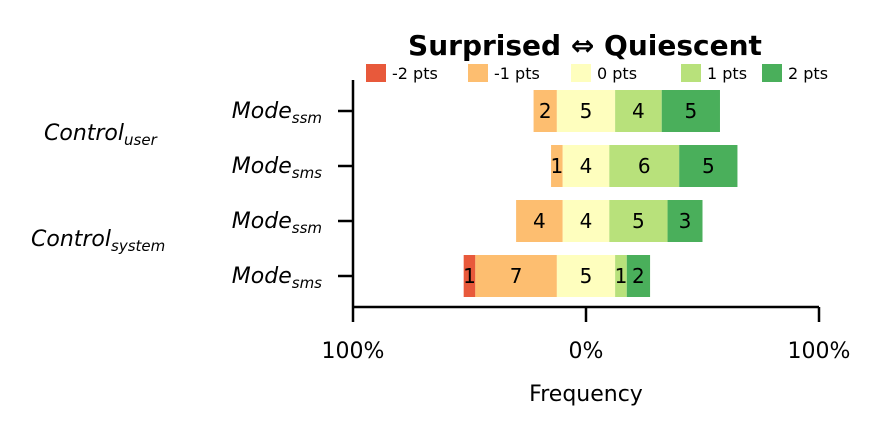 The width and height of the screenshot is (889, 439). I want to click on segment-value-label: 7, so click(516, 276).